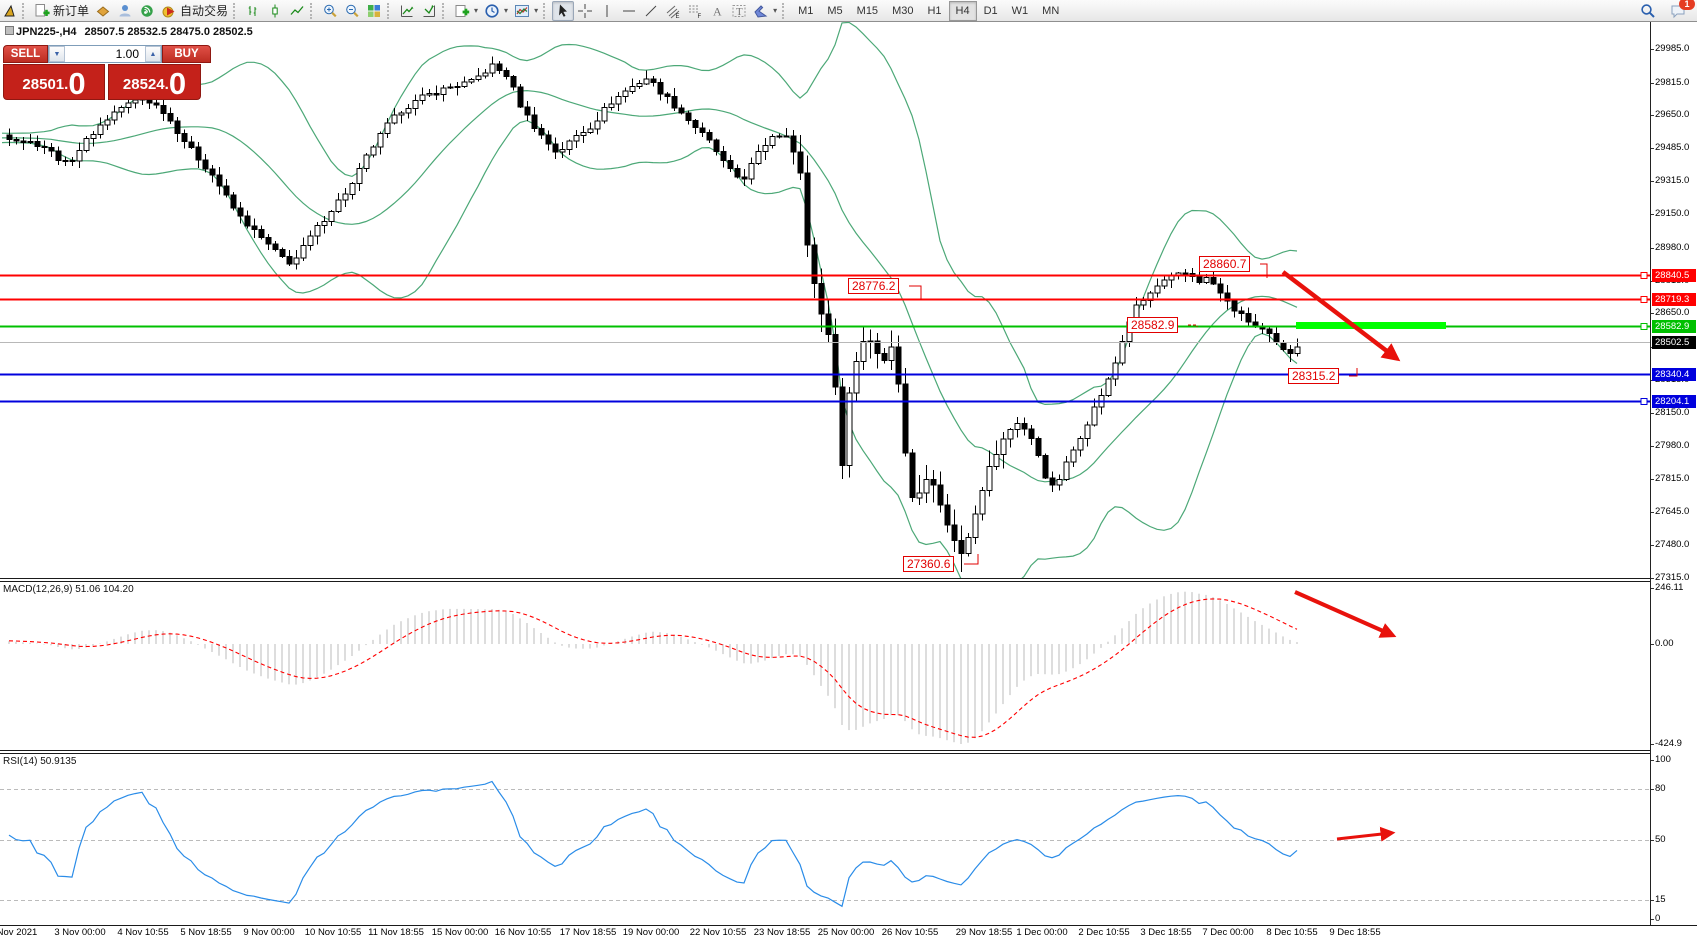  I want to click on time-axis-label: 9 Nov 00:00, so click(269, 932).